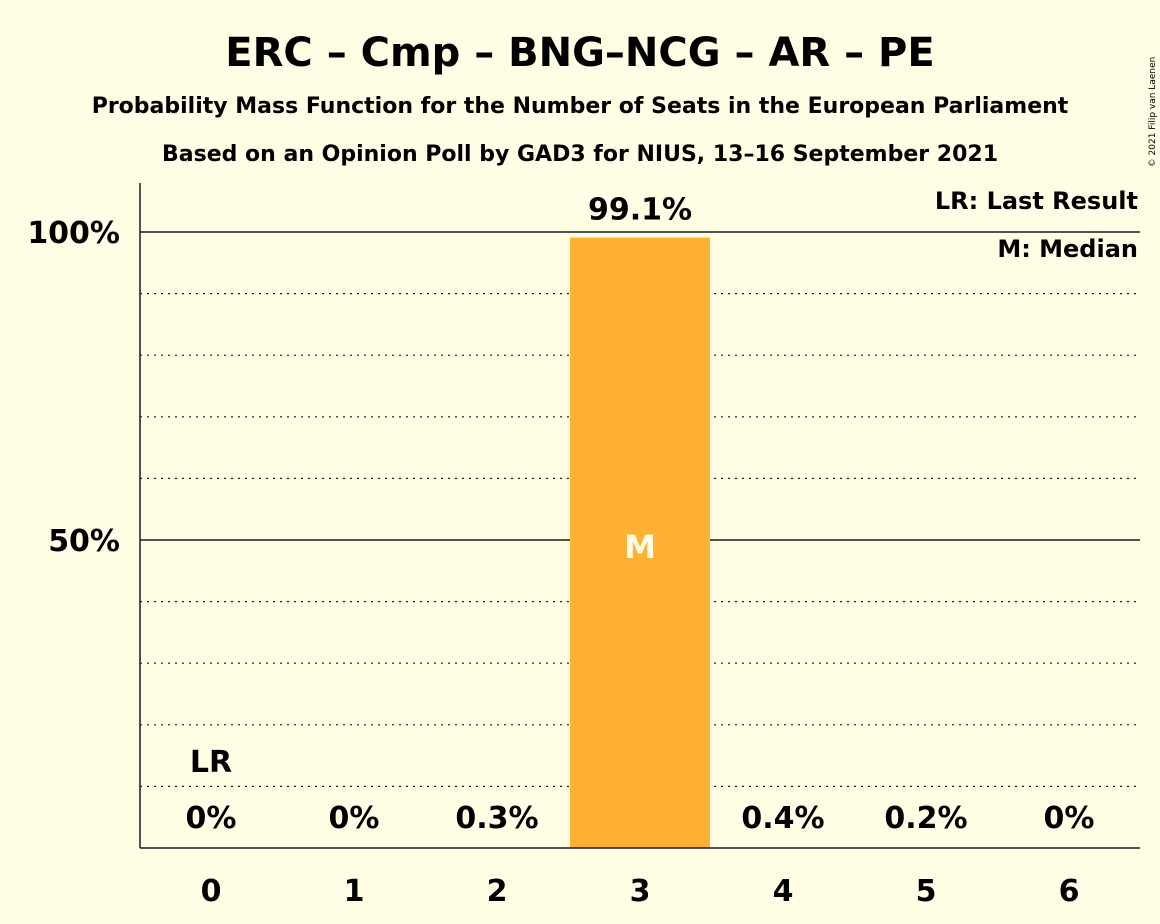 The width and height of the screenshot is (1160, 924). What do you see at coordinates (1153, 112) in the screenshot?
I see `copyright-text: © 2021 Filip van Laenen` at bounding box center [1153, 112].